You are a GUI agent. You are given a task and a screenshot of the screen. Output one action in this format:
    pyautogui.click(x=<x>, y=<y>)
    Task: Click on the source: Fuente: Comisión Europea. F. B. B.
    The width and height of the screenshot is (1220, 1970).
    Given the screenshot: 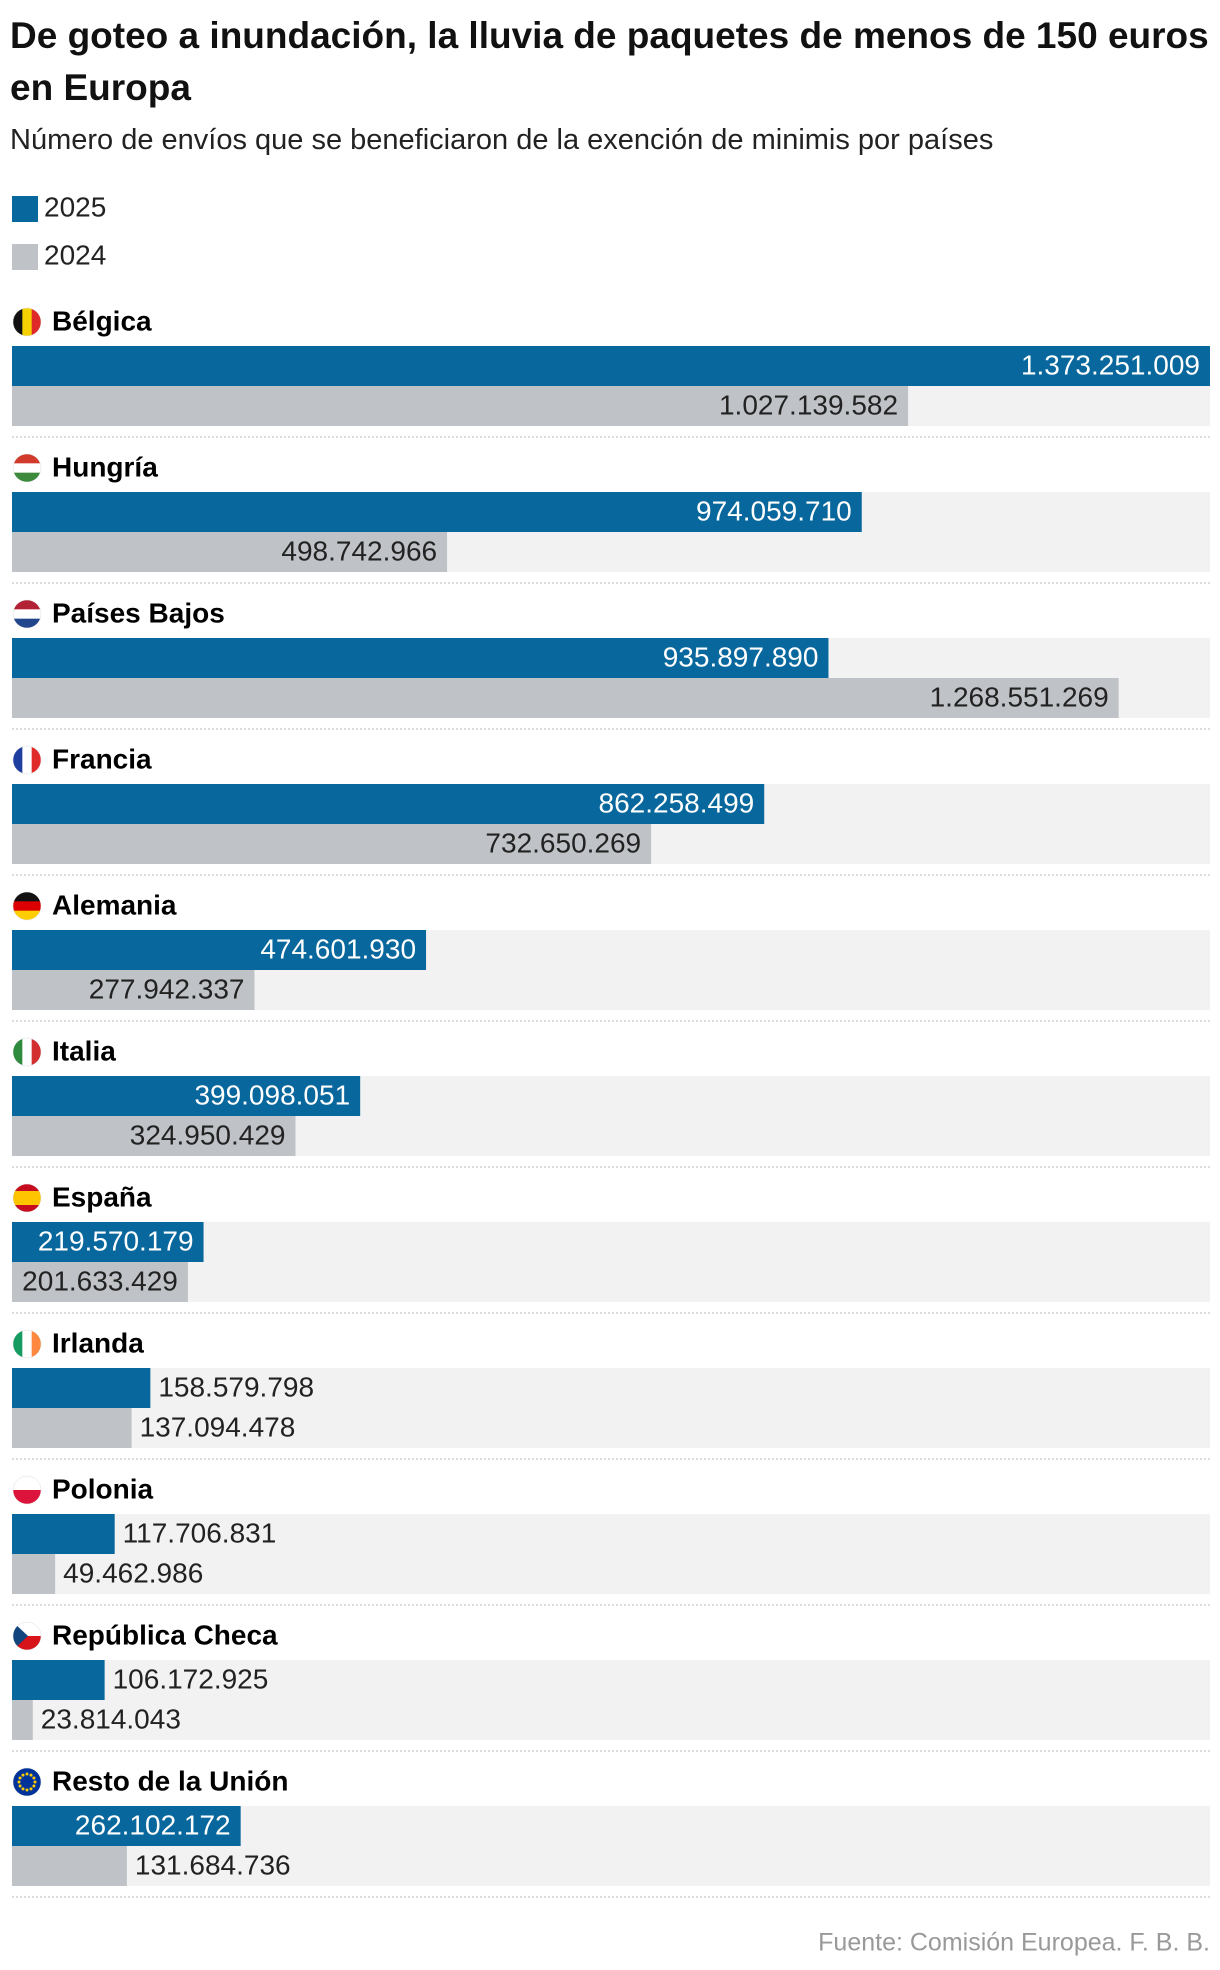 What is the action you would take?
    pyautogui.click(x=1014, y=1943)
    